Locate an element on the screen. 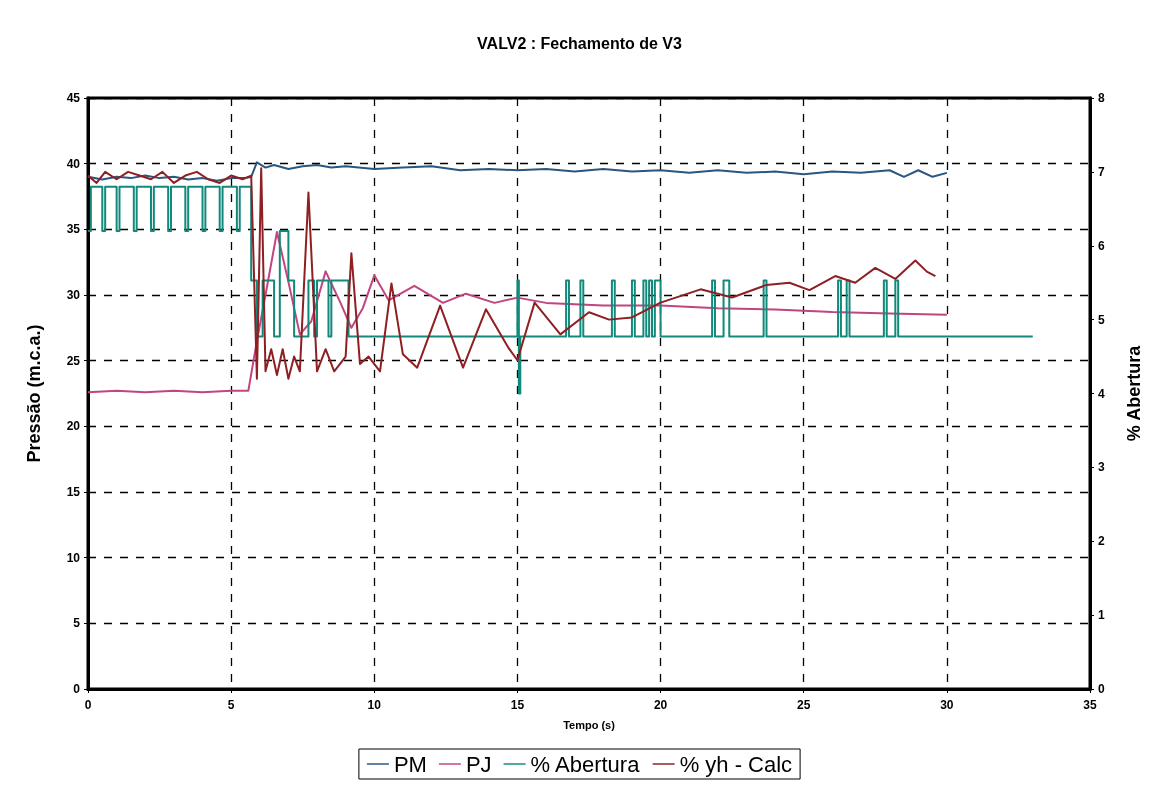  y-tick-label: 35 is located at coordinates (73, 229).